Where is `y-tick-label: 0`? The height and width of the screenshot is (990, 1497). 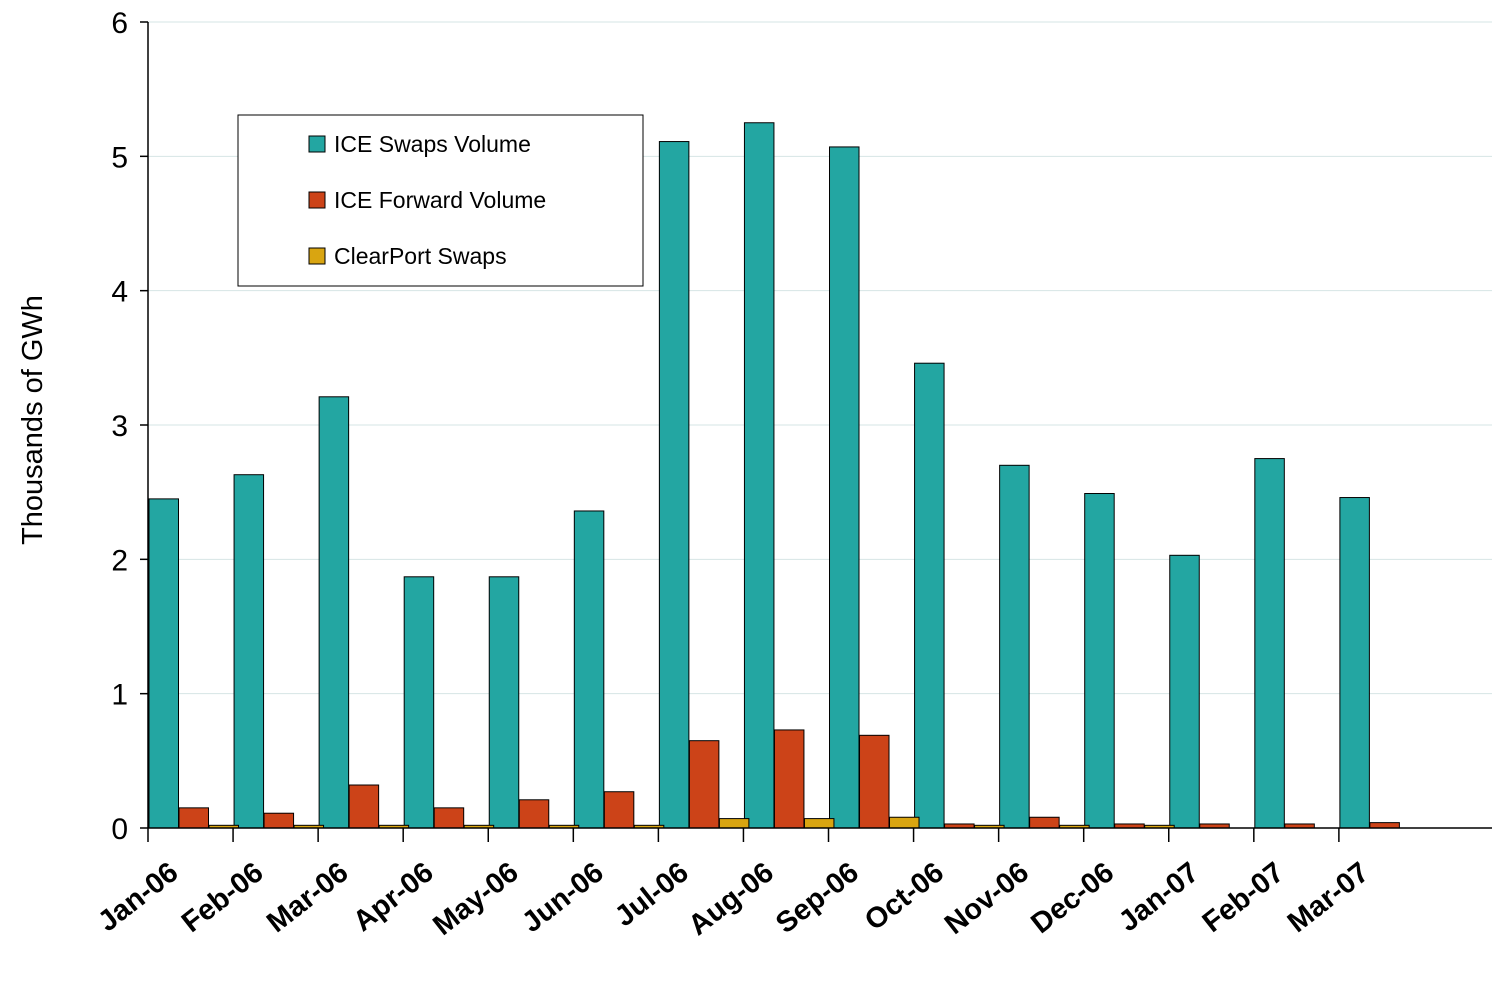 y-tick-label: 0 is located at coordinates (119, 829).